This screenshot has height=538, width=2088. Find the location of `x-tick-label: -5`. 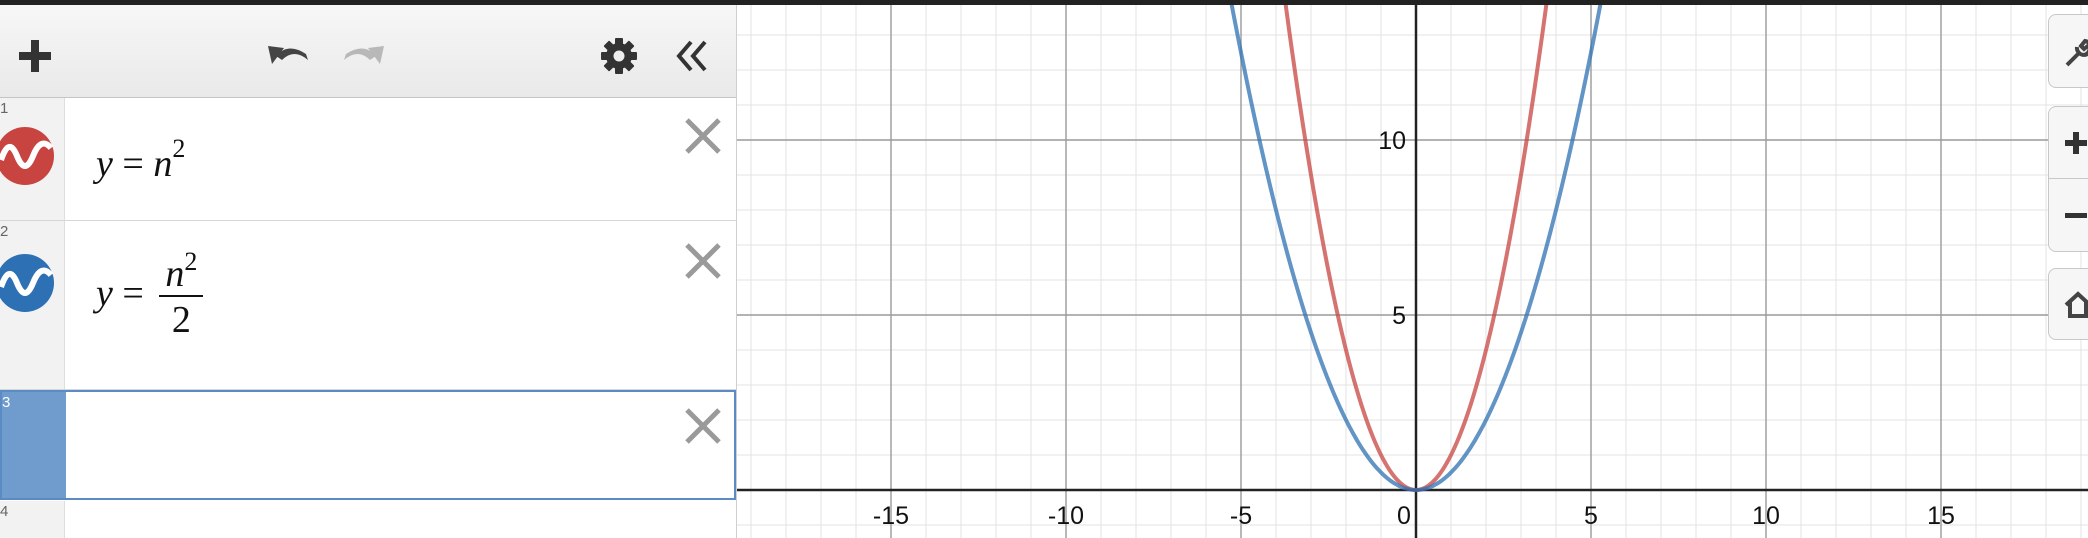

x-tick-label: -5 is located at coordinates (1241, 516).